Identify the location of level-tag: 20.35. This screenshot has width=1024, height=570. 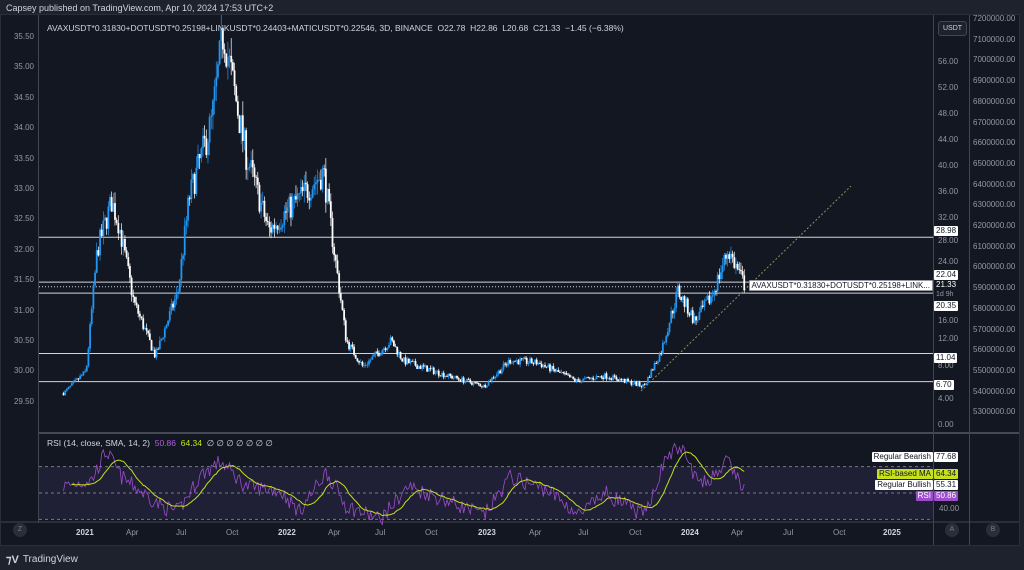
(946, 306).